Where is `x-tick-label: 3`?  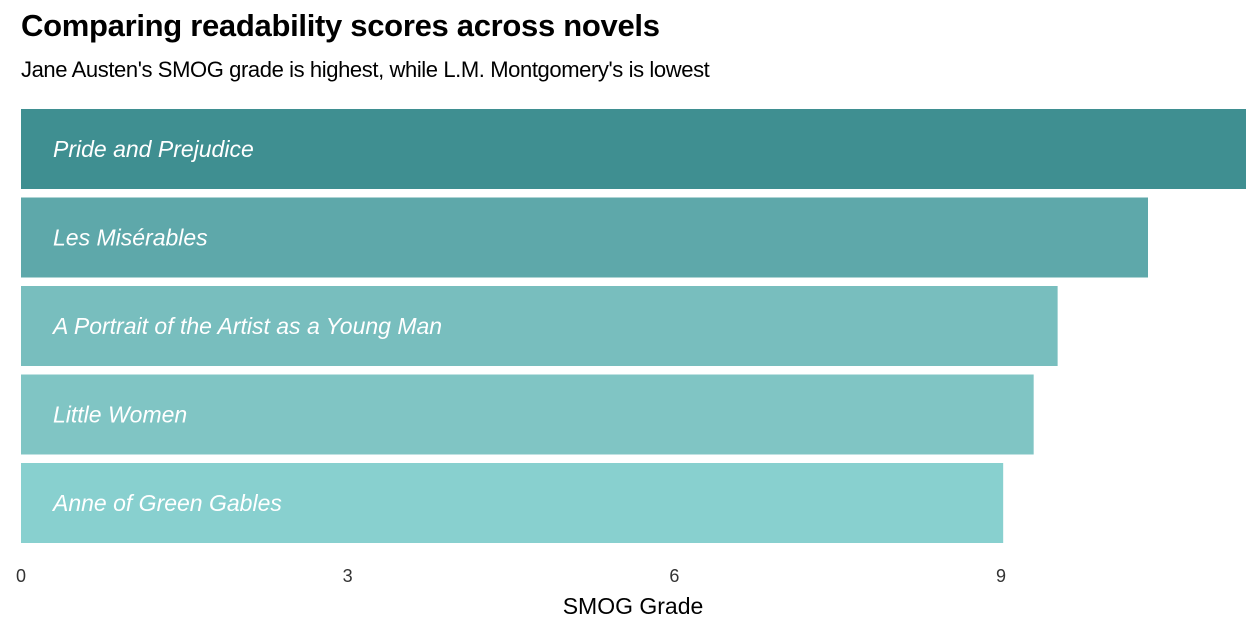 x-tick-label: 3 is located at coordinates (348, 576).